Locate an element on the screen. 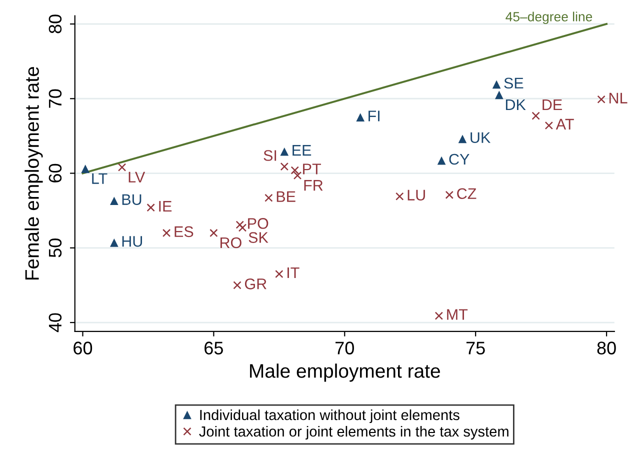 The image size is (640, 451). annotation: CY is located at coordinates (459, 159).